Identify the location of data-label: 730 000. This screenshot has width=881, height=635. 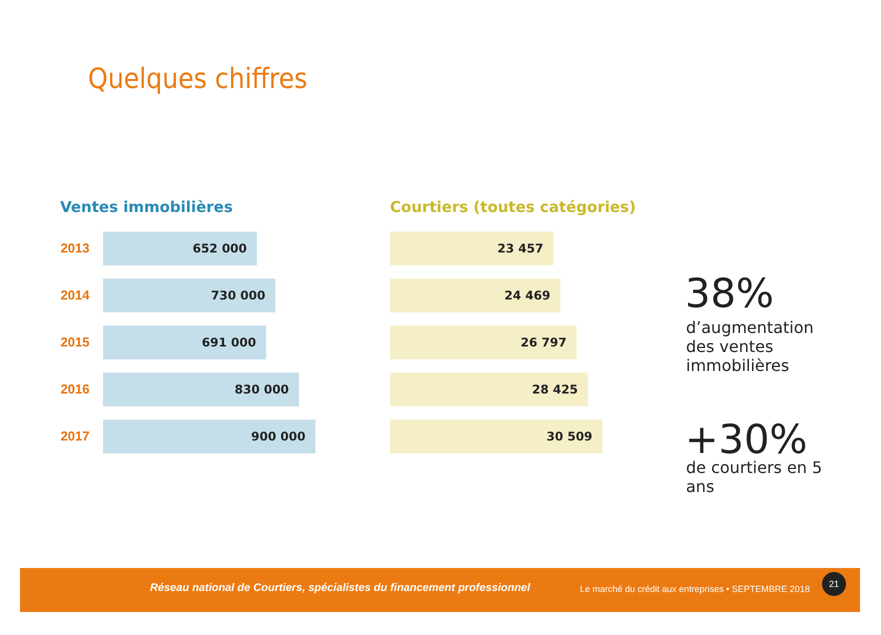
(238, 295).